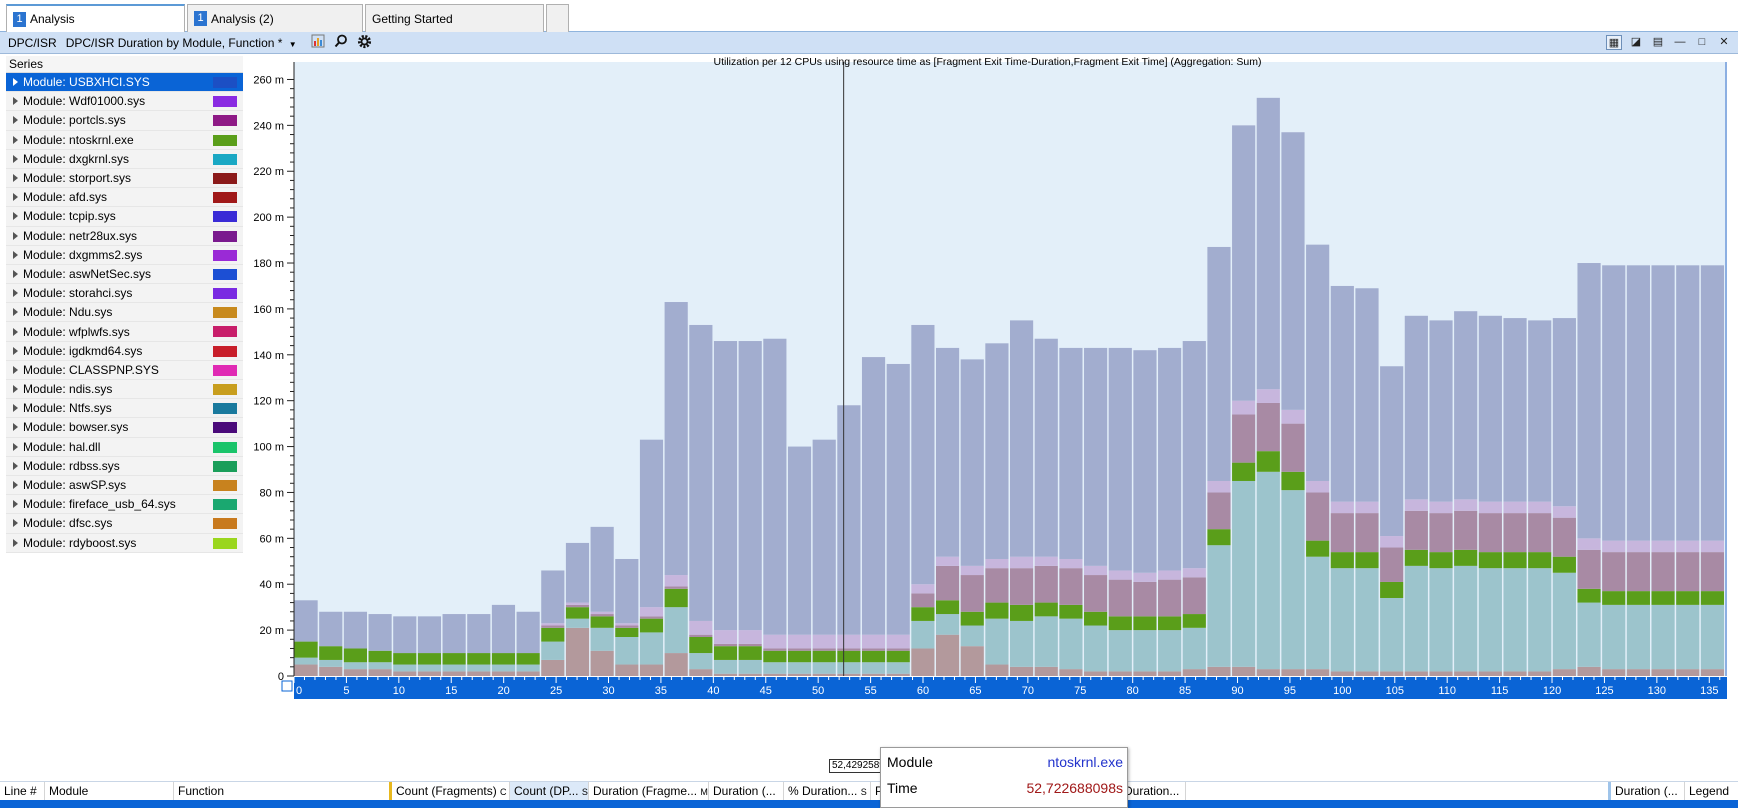  I want to click on table-only-icon: ▤, so click(1658, 42).